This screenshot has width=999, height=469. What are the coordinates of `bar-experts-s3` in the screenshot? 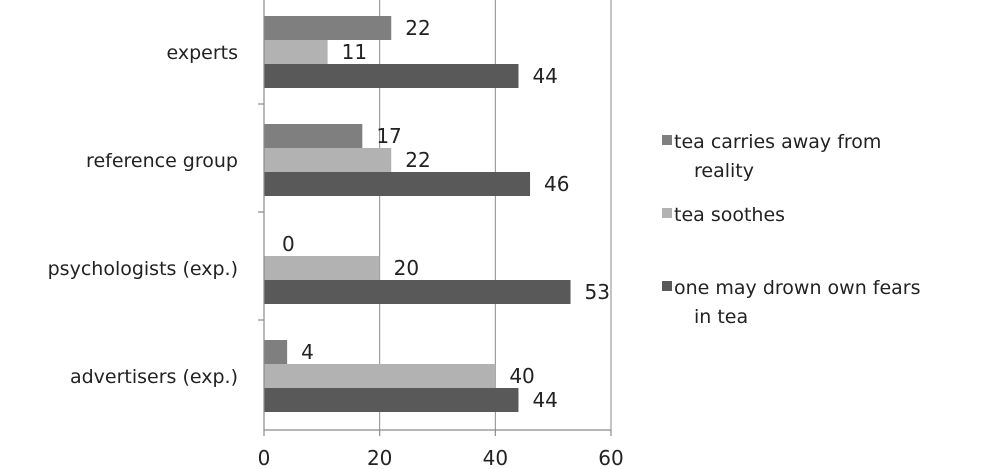 It's located at (391, 76).